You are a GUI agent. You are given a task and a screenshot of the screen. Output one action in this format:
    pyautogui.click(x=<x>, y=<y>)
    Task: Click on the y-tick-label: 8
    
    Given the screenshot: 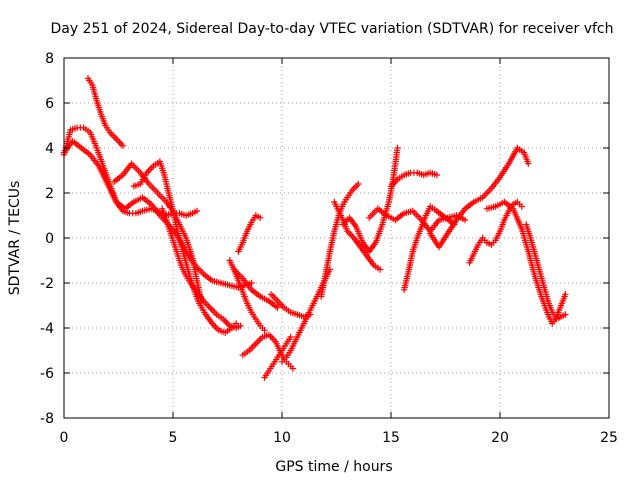 What is the action you would take?
    pyautogui.click(x=49, y=59)
    